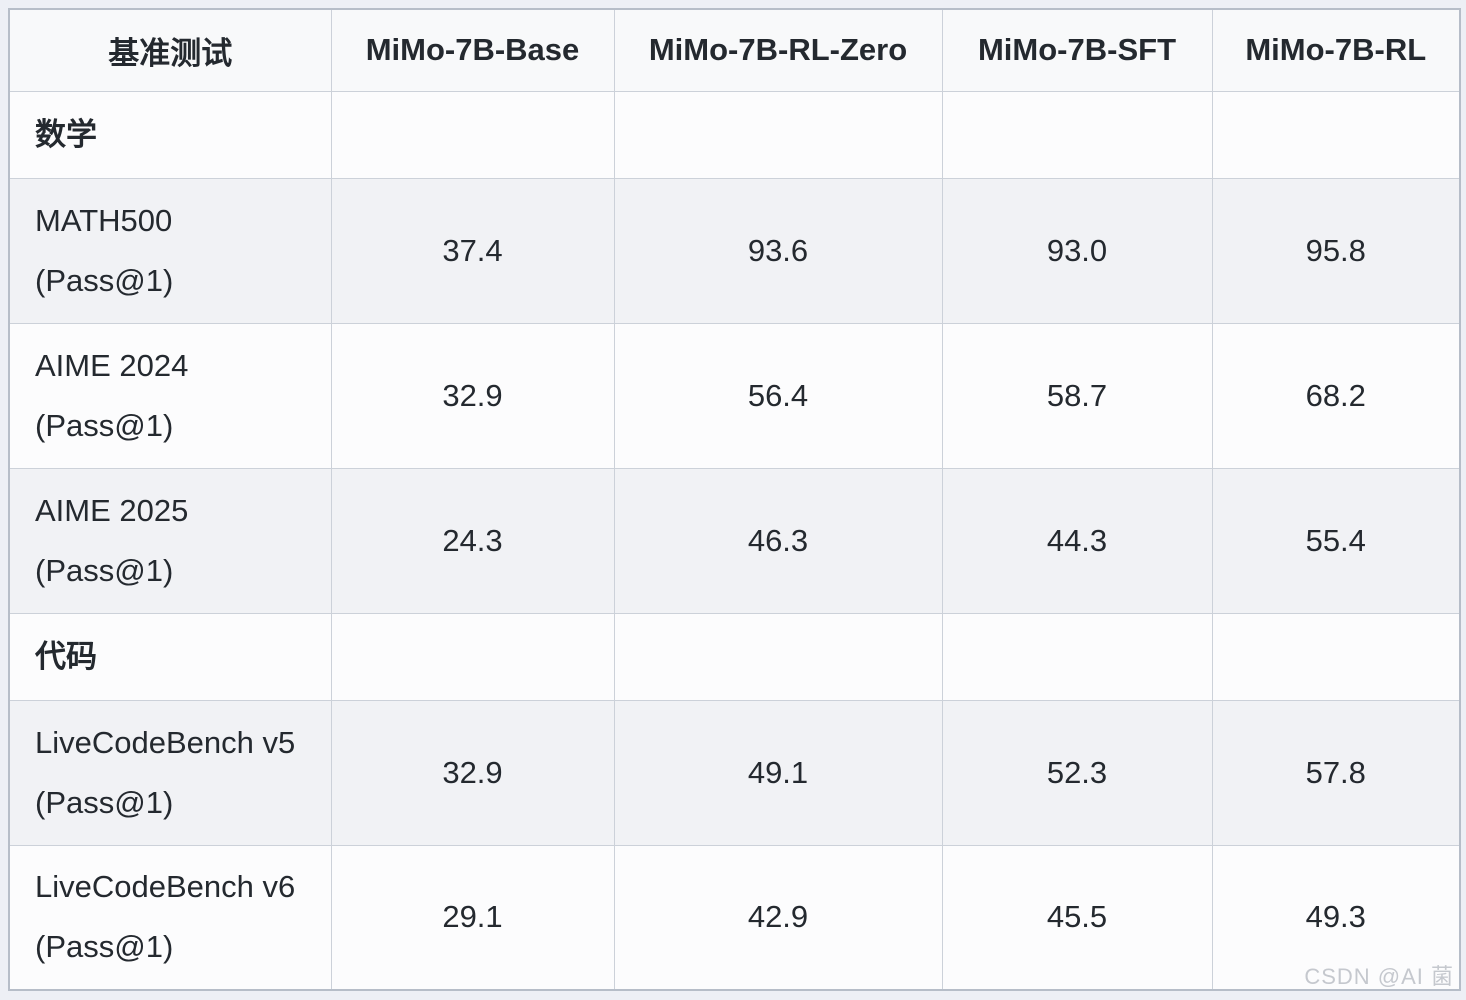 Image resolution: width=1466 pixels, height=1000 pixels. What do you see at coordinates (170, 50) in the screenshot?
I see `column-header-benchmark: 基准测试` at bounding box center [170, 50].